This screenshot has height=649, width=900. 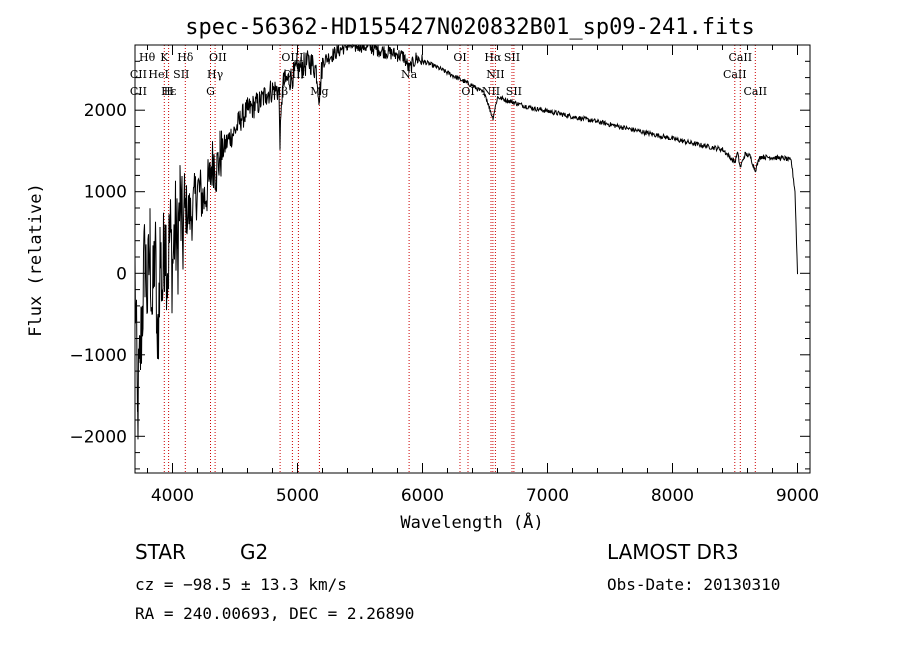 What do you see at coordinates (493, 57) in the screenshot?
I see `line-label: Hα` at bounding box center [493, 57].